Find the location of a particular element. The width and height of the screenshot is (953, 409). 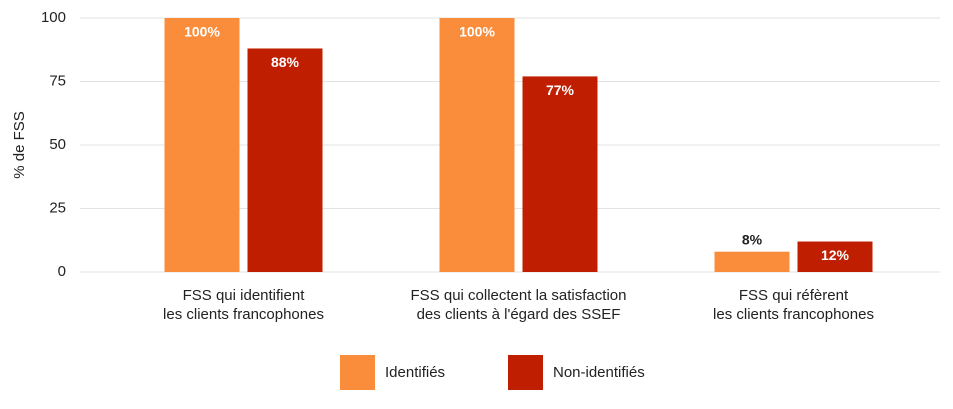

value-label: 12% is located at coordinates (835, 255).